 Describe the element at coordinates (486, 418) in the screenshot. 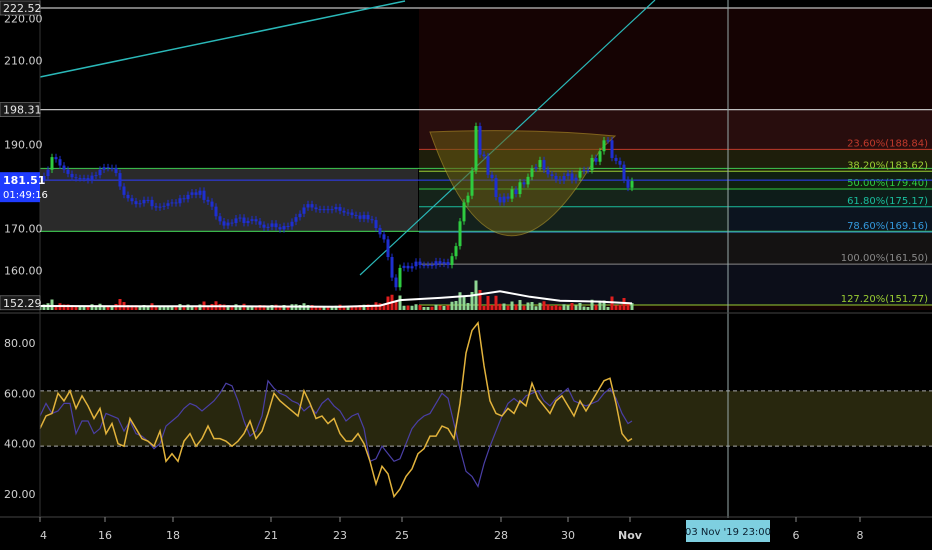

I see `rsi-band` at that location.